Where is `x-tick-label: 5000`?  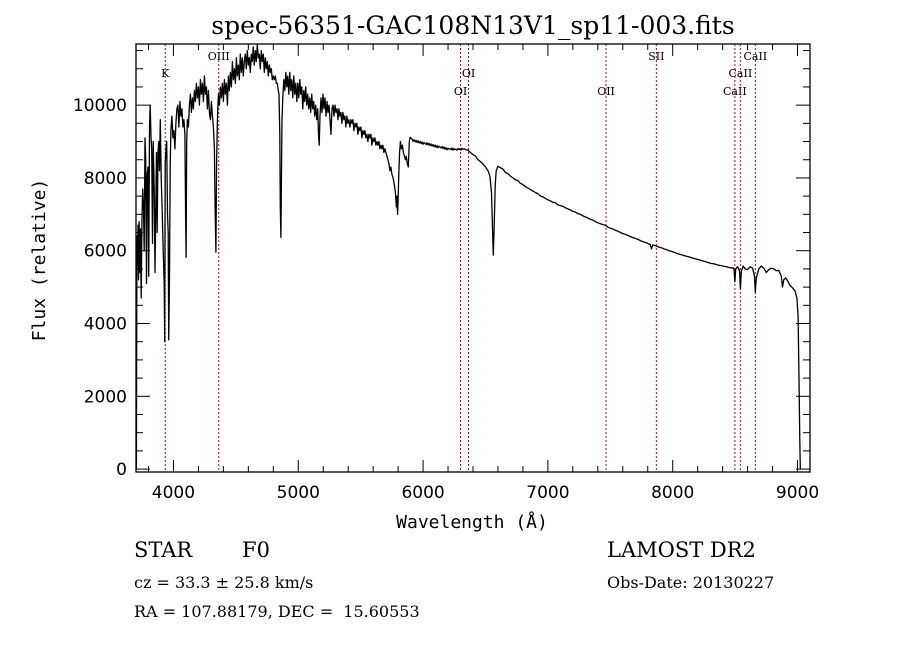
x-tick-label: 5000 is located at coordinates (298, 493).